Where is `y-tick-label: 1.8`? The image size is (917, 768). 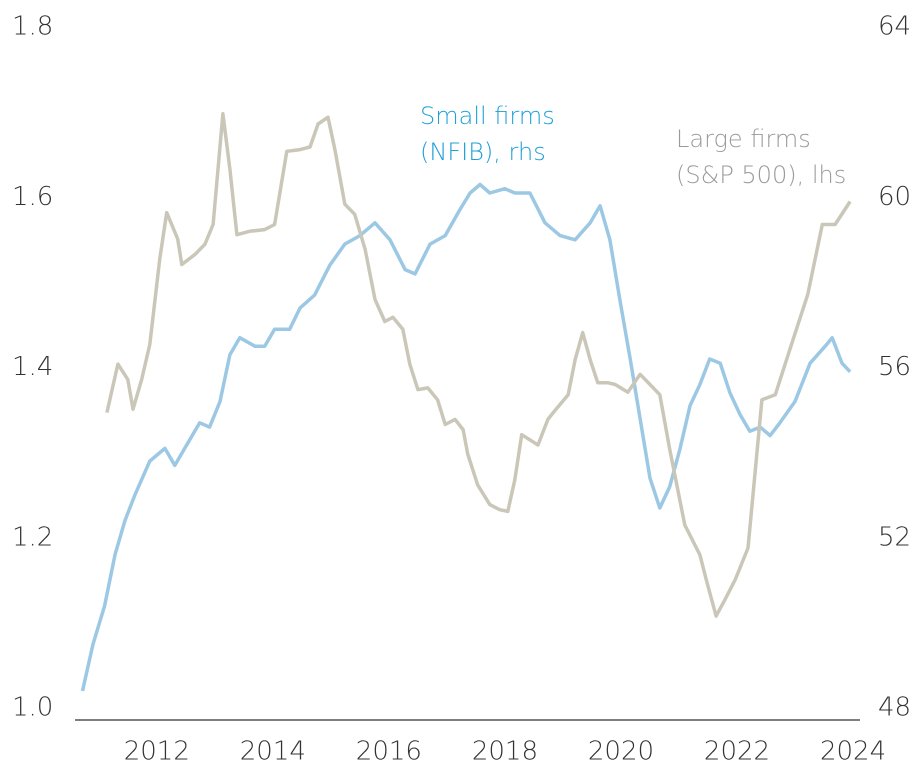
y-tick-label: 1.8 is located at coordinates (32, 27).